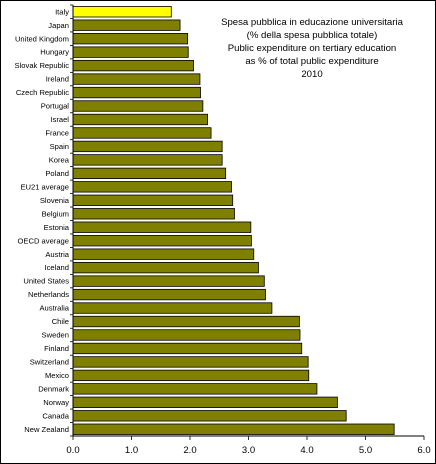 The height and width of the screenshot is (464, 436). What do you see at coordinates (168, 281) in the screenshot?
I see `bar-united-states` at bounding box center [168, 281].